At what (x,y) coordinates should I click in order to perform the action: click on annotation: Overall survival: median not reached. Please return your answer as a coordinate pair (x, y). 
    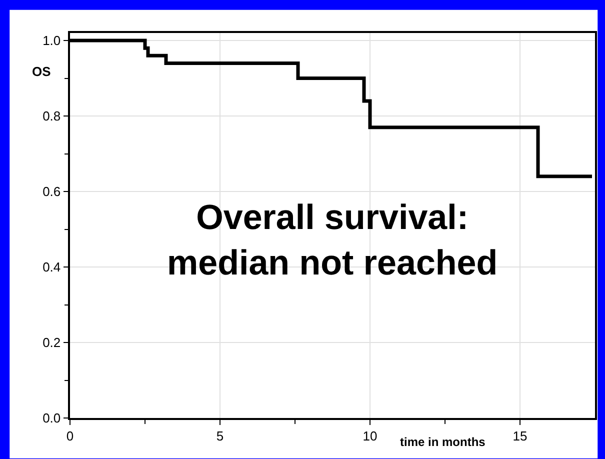
    Looking at the image, I should click on (332, 240).